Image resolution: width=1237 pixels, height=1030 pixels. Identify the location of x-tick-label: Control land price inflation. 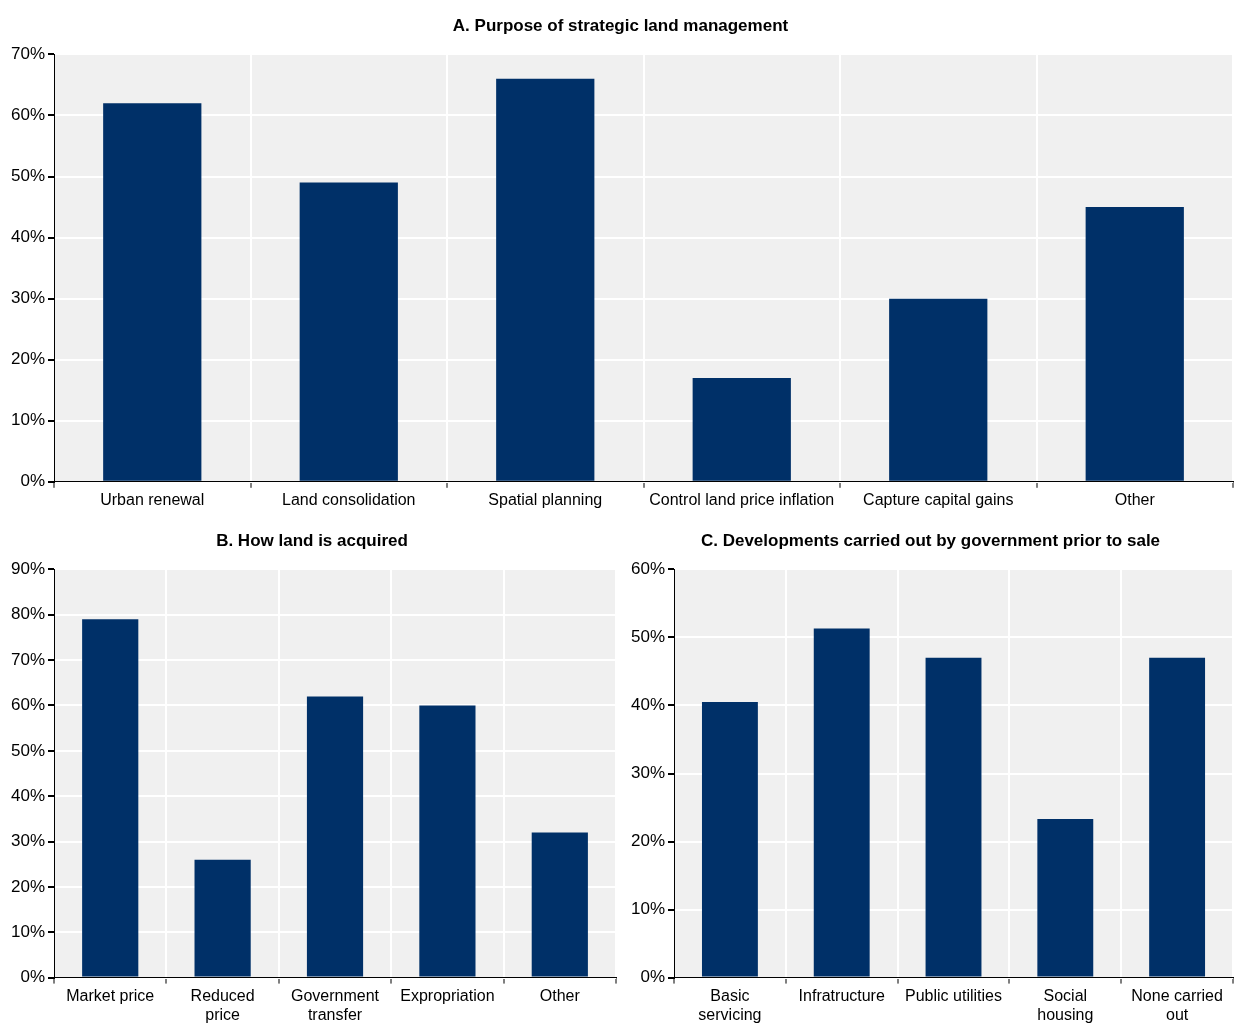
(742, 499).